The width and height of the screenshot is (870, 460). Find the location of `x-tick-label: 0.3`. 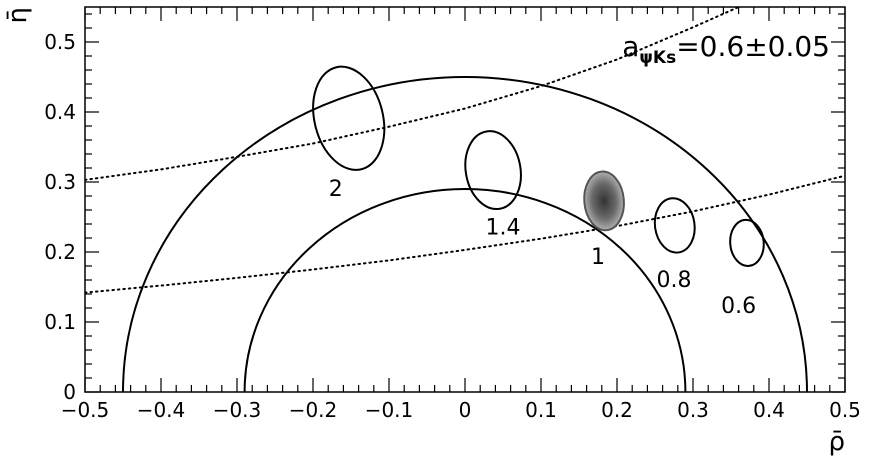

x-tick-label: 0.3 is located at coordinates (693, 410).